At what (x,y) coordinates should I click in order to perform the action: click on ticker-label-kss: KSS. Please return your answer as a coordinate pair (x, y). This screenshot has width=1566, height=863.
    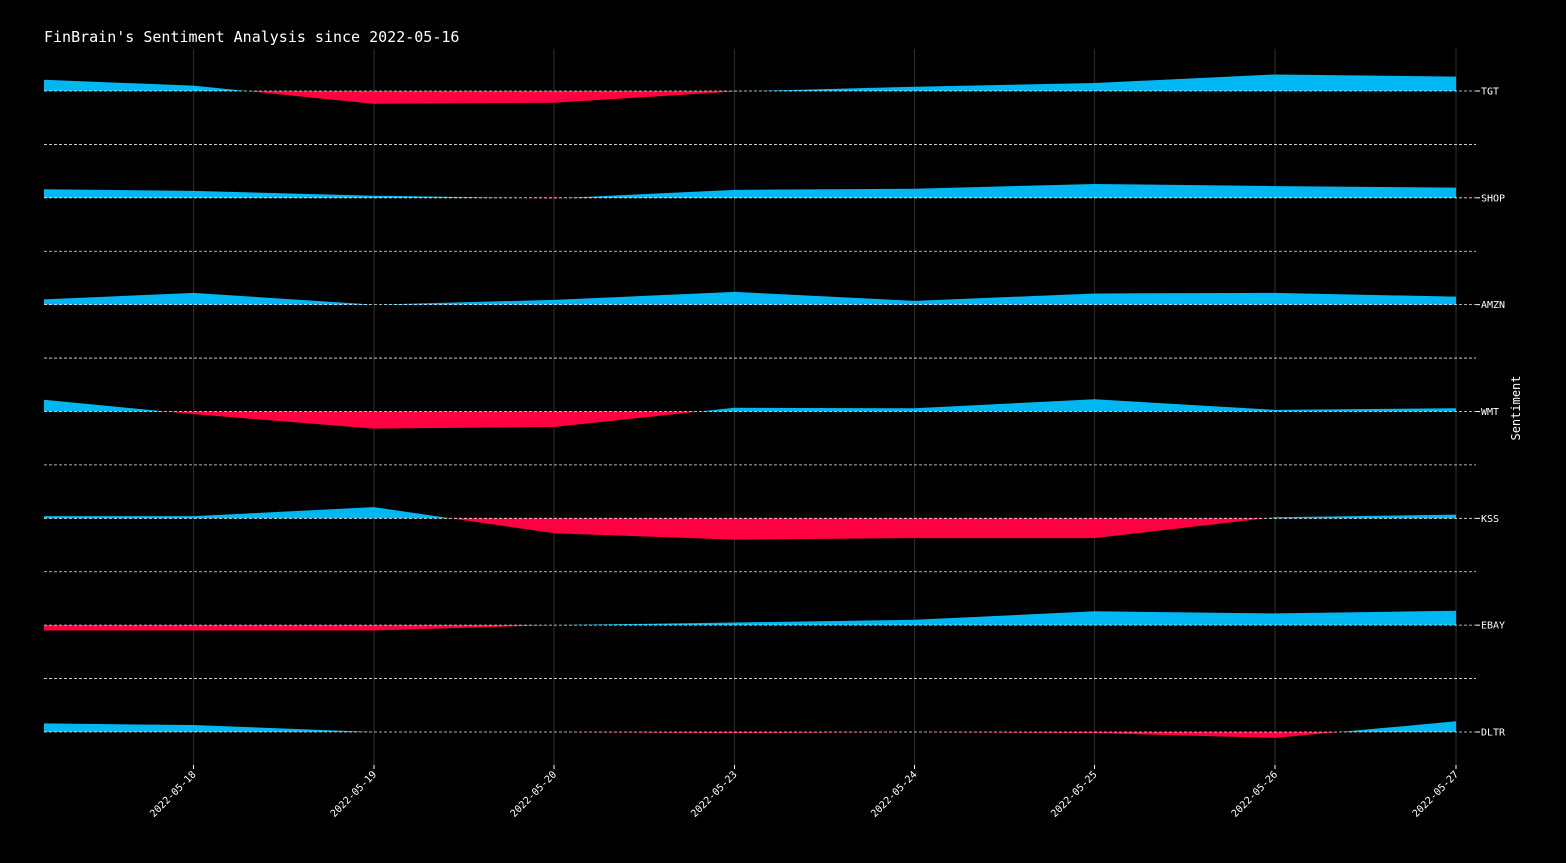
    Looking at the image, I should click on (1490, 519).